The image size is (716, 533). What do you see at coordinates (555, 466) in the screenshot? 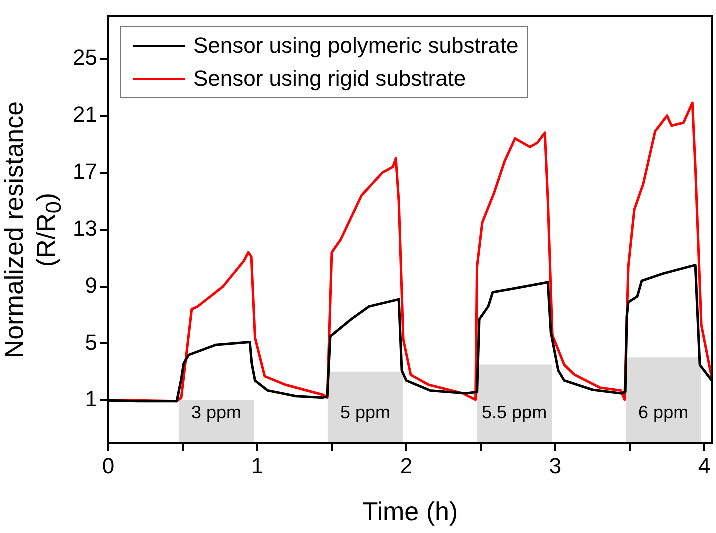
I see `x-tick-label: 3` at bounding box center [555, 466].